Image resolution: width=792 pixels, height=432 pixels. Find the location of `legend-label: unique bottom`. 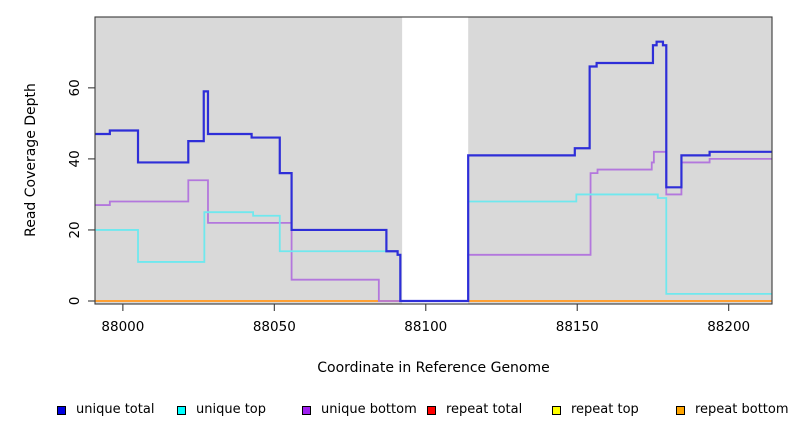

legend-label: unique bottom is located at coordinates (369, 409).